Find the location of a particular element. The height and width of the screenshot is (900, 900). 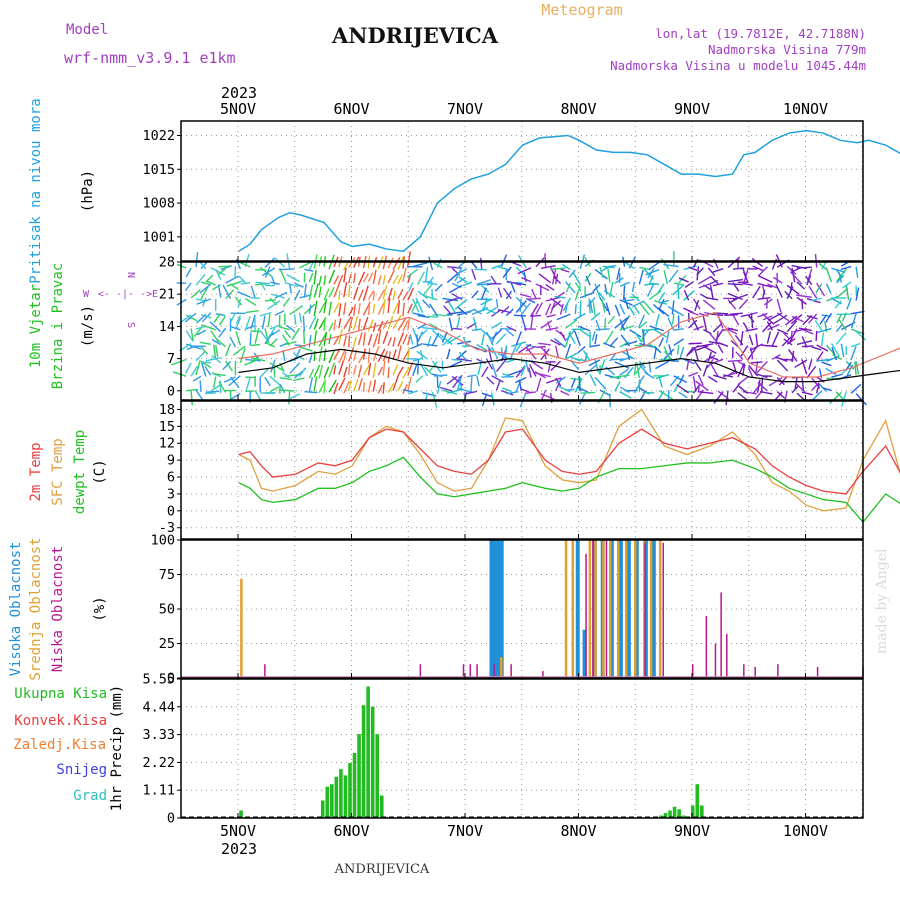

cloud-axis-title-2: Srednja Oblacnost is located at coordinates (36, 608).